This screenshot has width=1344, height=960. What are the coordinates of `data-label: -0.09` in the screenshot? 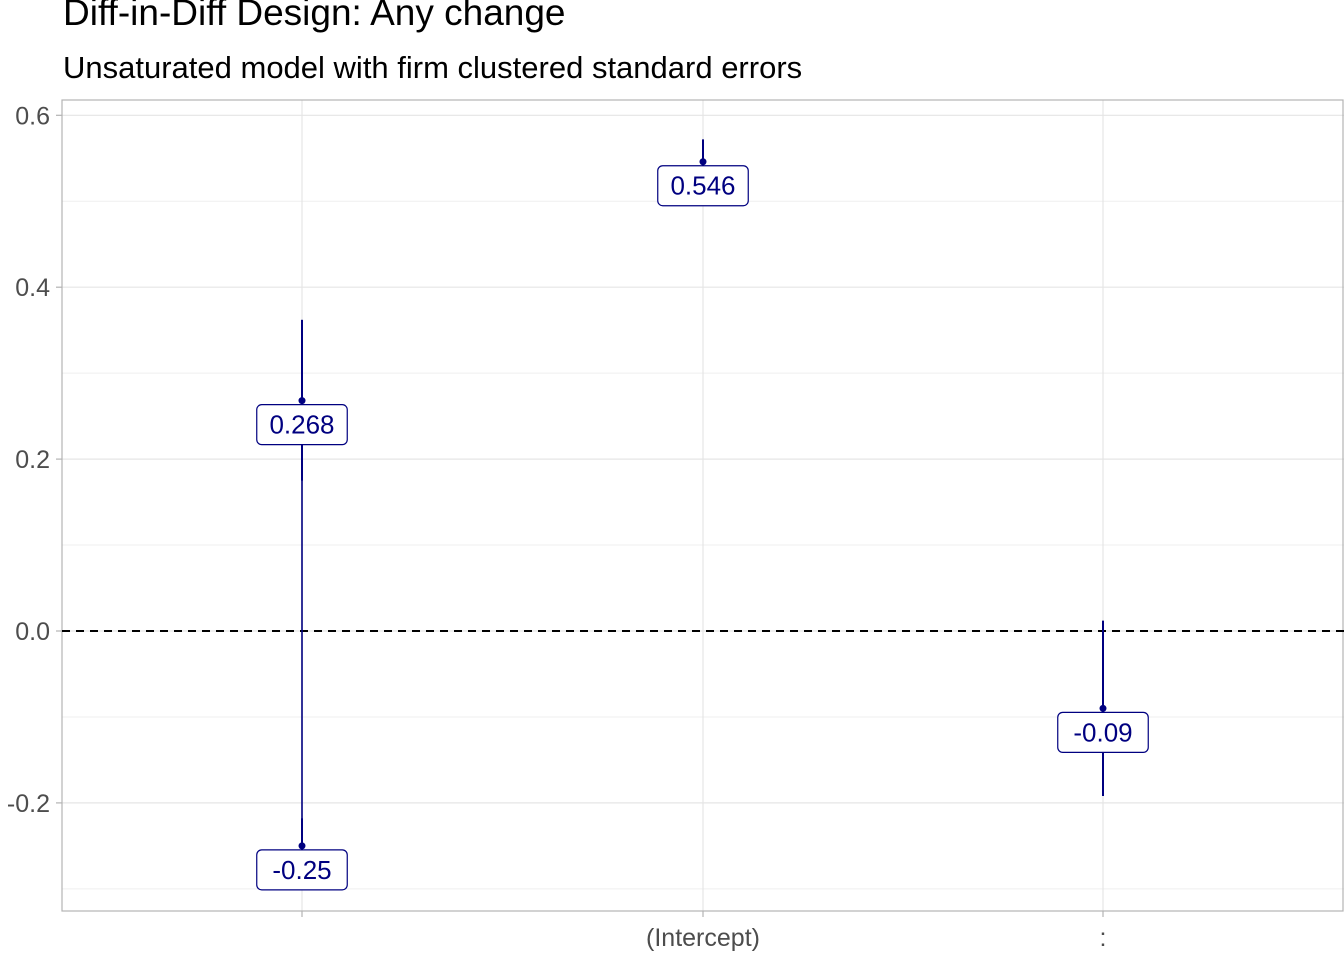 It's located at (1103, 732).